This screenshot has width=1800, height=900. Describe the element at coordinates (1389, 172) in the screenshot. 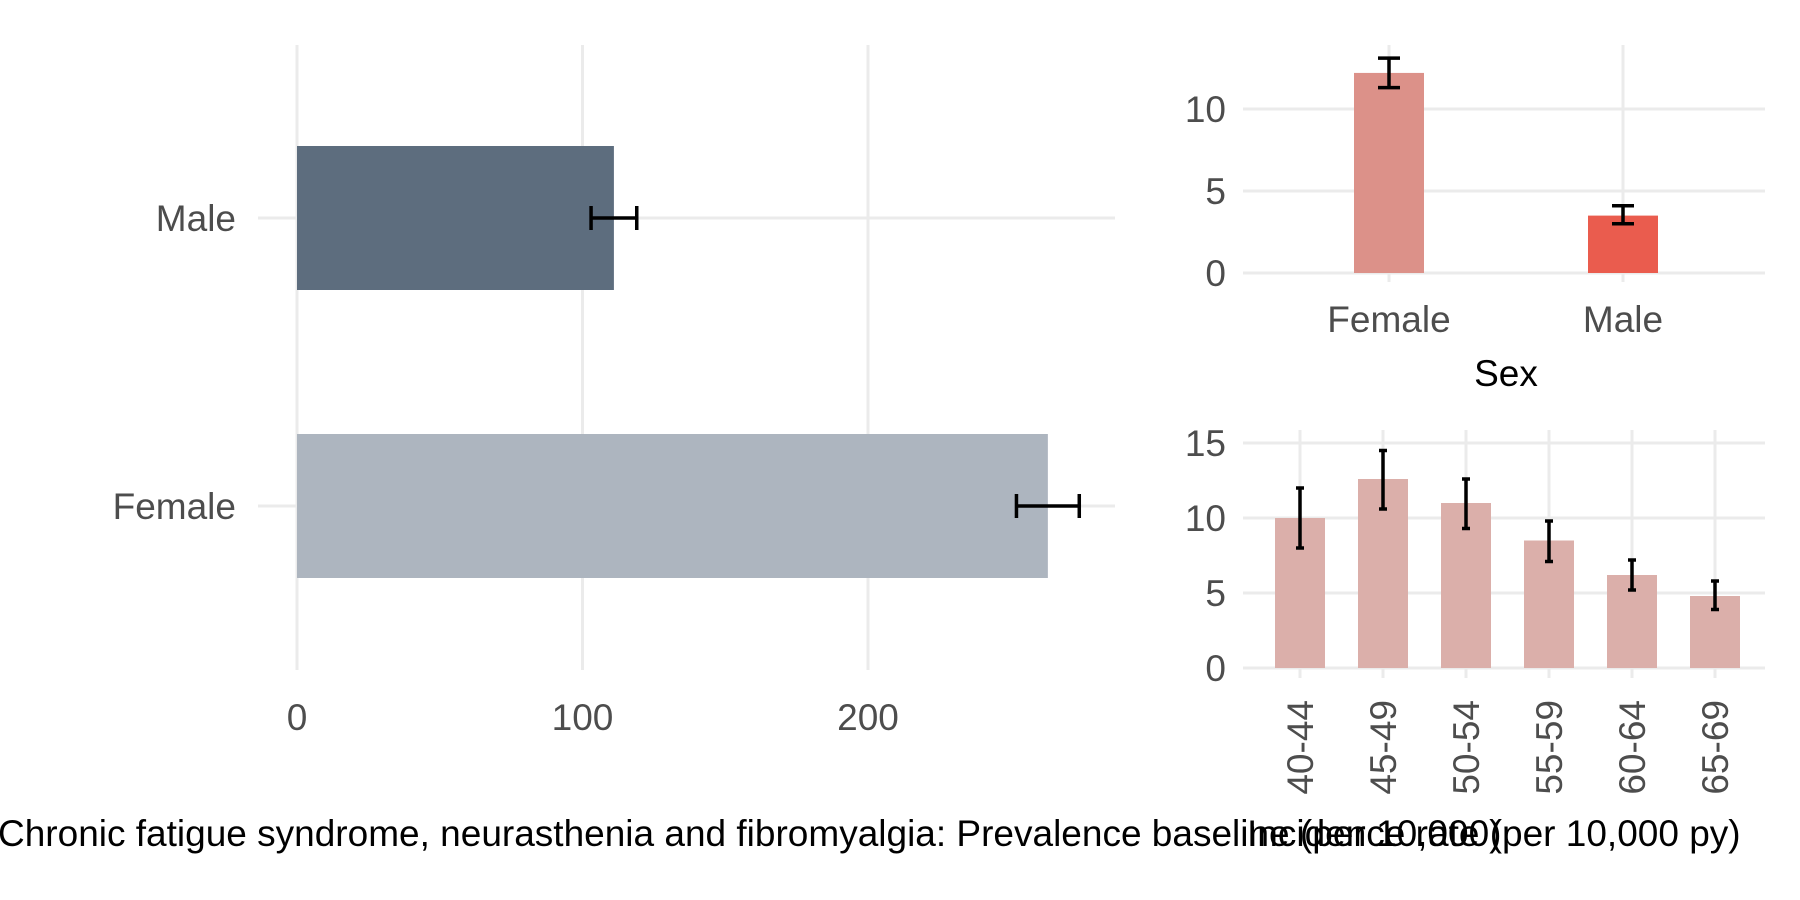

I see `incidence-sex-bar-female` at that location.